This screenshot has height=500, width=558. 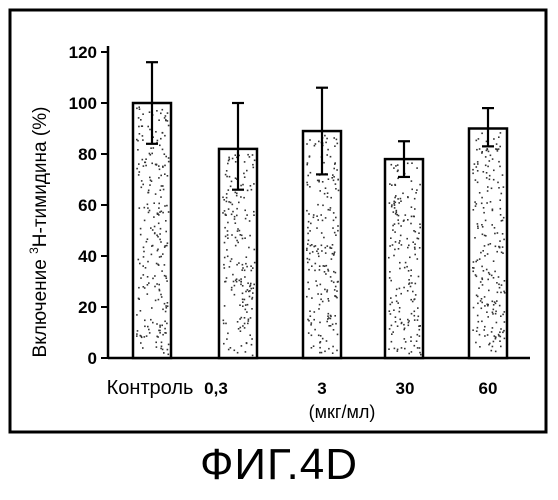 I want to click on x-tick-label: 60, so click(x=488, y=388).